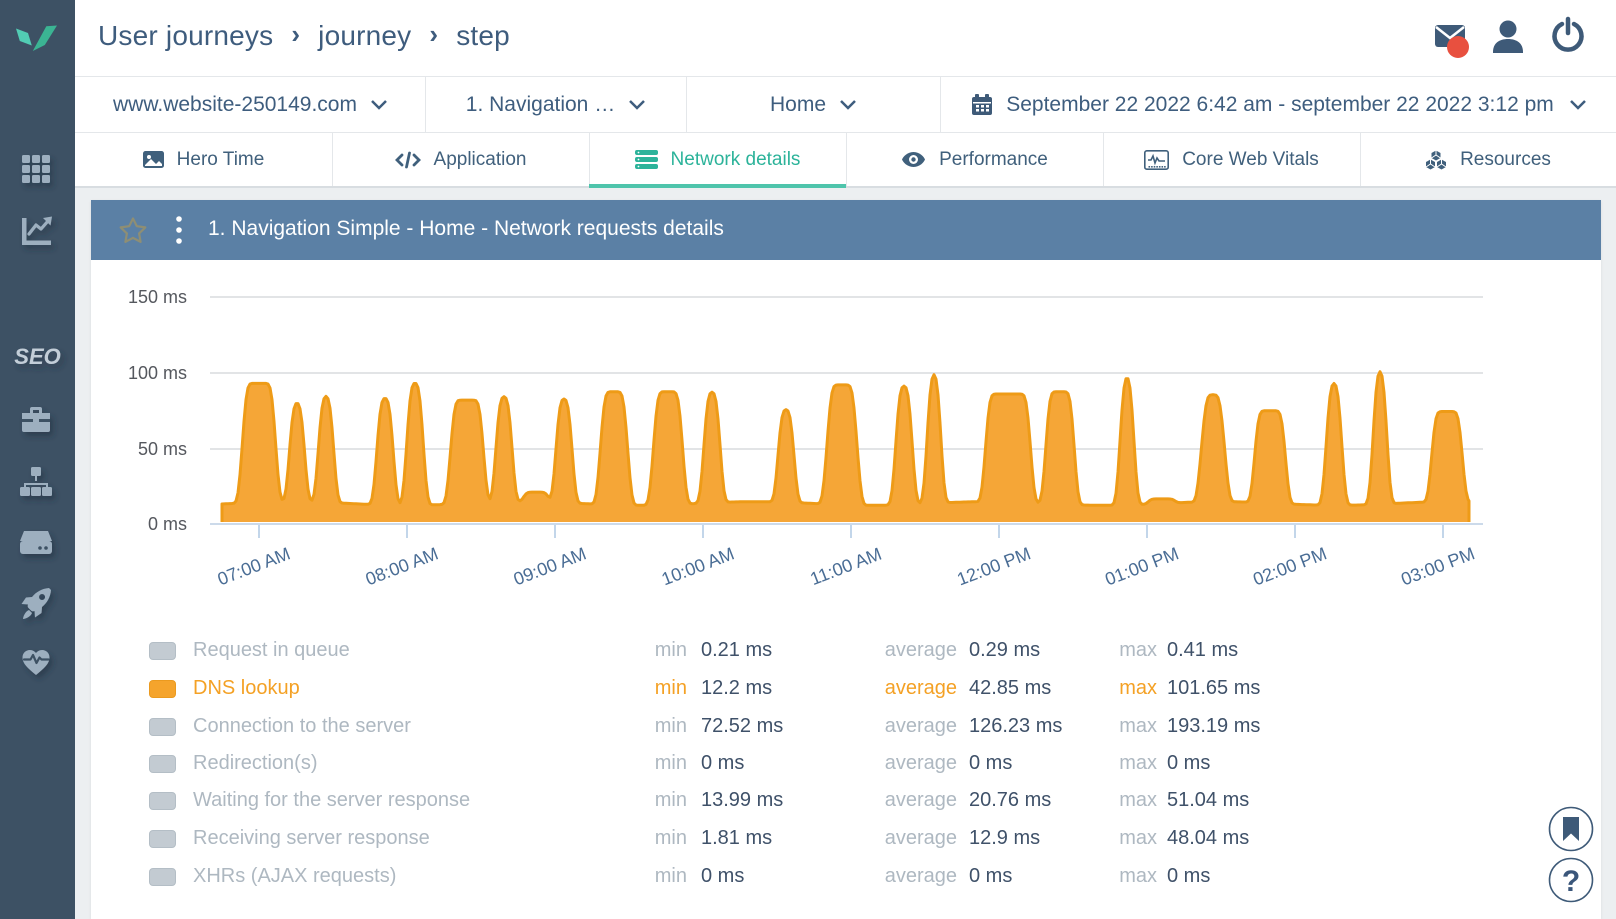 The width and height of the screenshot is (1616, 919). What do you see at coordinates (167, 524) in the screenshot?
I see `svg-text: 0 ms` at bounding box center [167, 524].